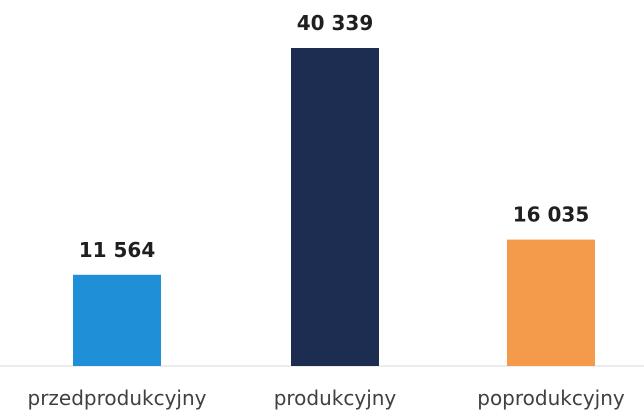  What do you see at coordinates (551, 302) in the screenshot?
I see `bar-poprodukcyjny` at bounding box center [551, 302].